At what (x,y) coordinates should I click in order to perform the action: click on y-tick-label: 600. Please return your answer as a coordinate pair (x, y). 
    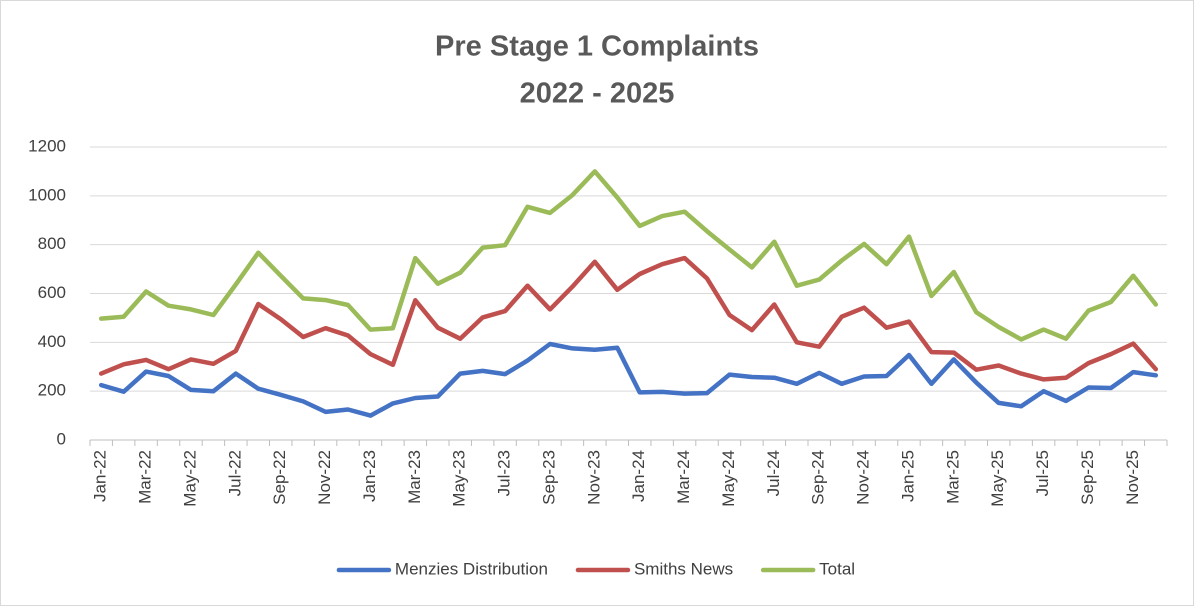
    Looking at the image, I should click on (52, 292).